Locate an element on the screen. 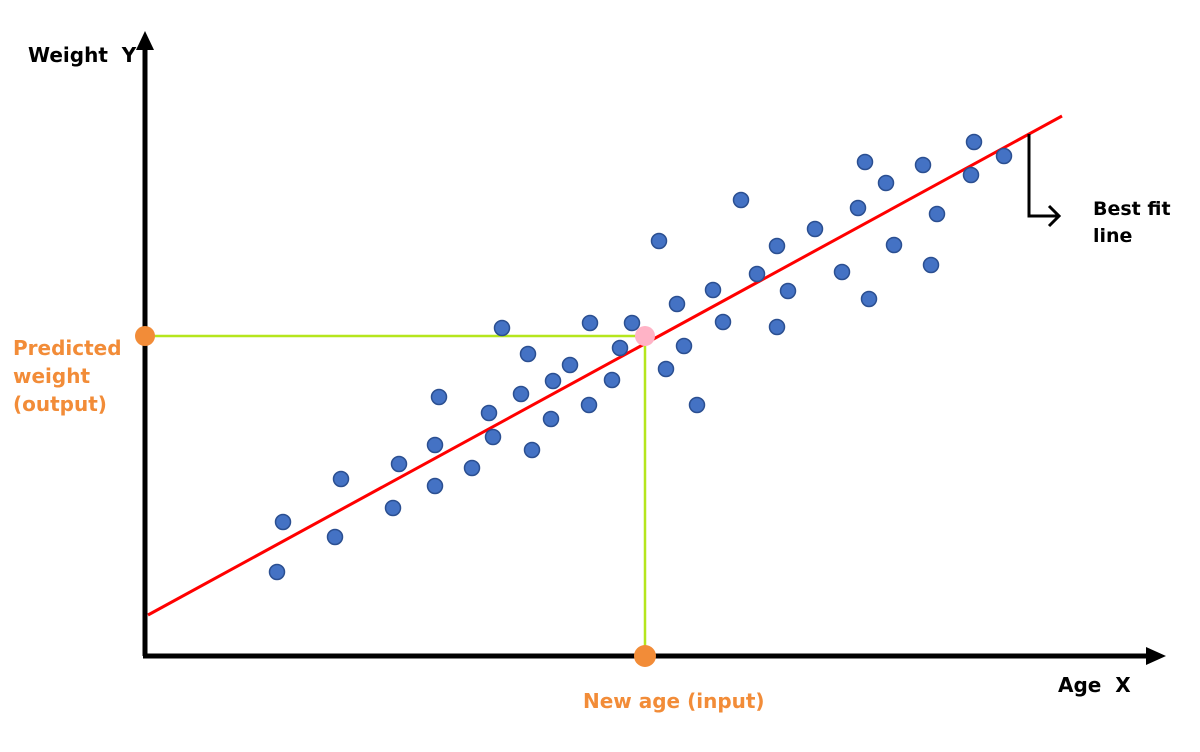  new-age-label: New age (input) is located at coordinates (674, 701).